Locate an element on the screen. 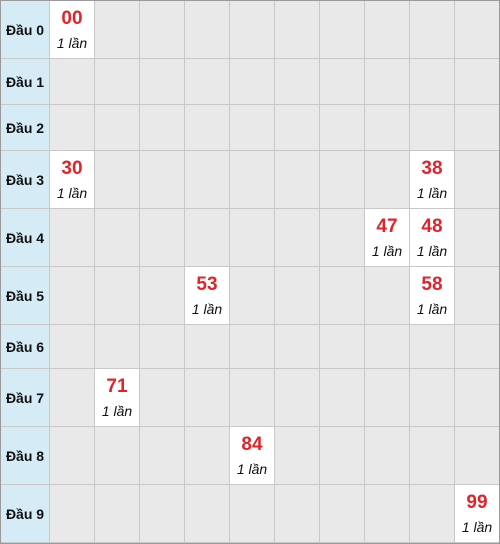 Image resolution: width=500 pixels, height=544 pixels. lottery-number: 84 is located at coordinates (252, 444).